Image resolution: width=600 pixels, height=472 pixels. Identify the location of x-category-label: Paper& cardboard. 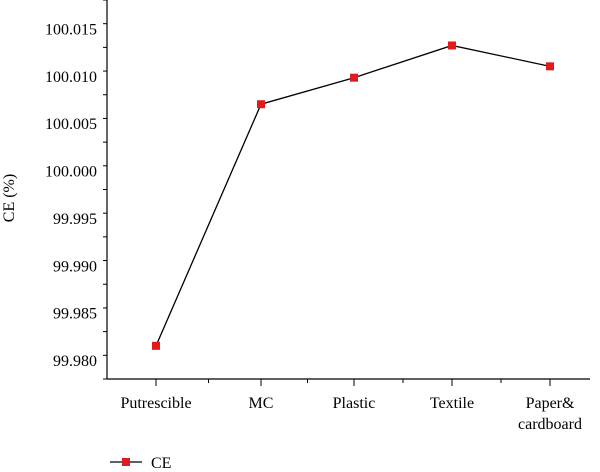
(550, 414).